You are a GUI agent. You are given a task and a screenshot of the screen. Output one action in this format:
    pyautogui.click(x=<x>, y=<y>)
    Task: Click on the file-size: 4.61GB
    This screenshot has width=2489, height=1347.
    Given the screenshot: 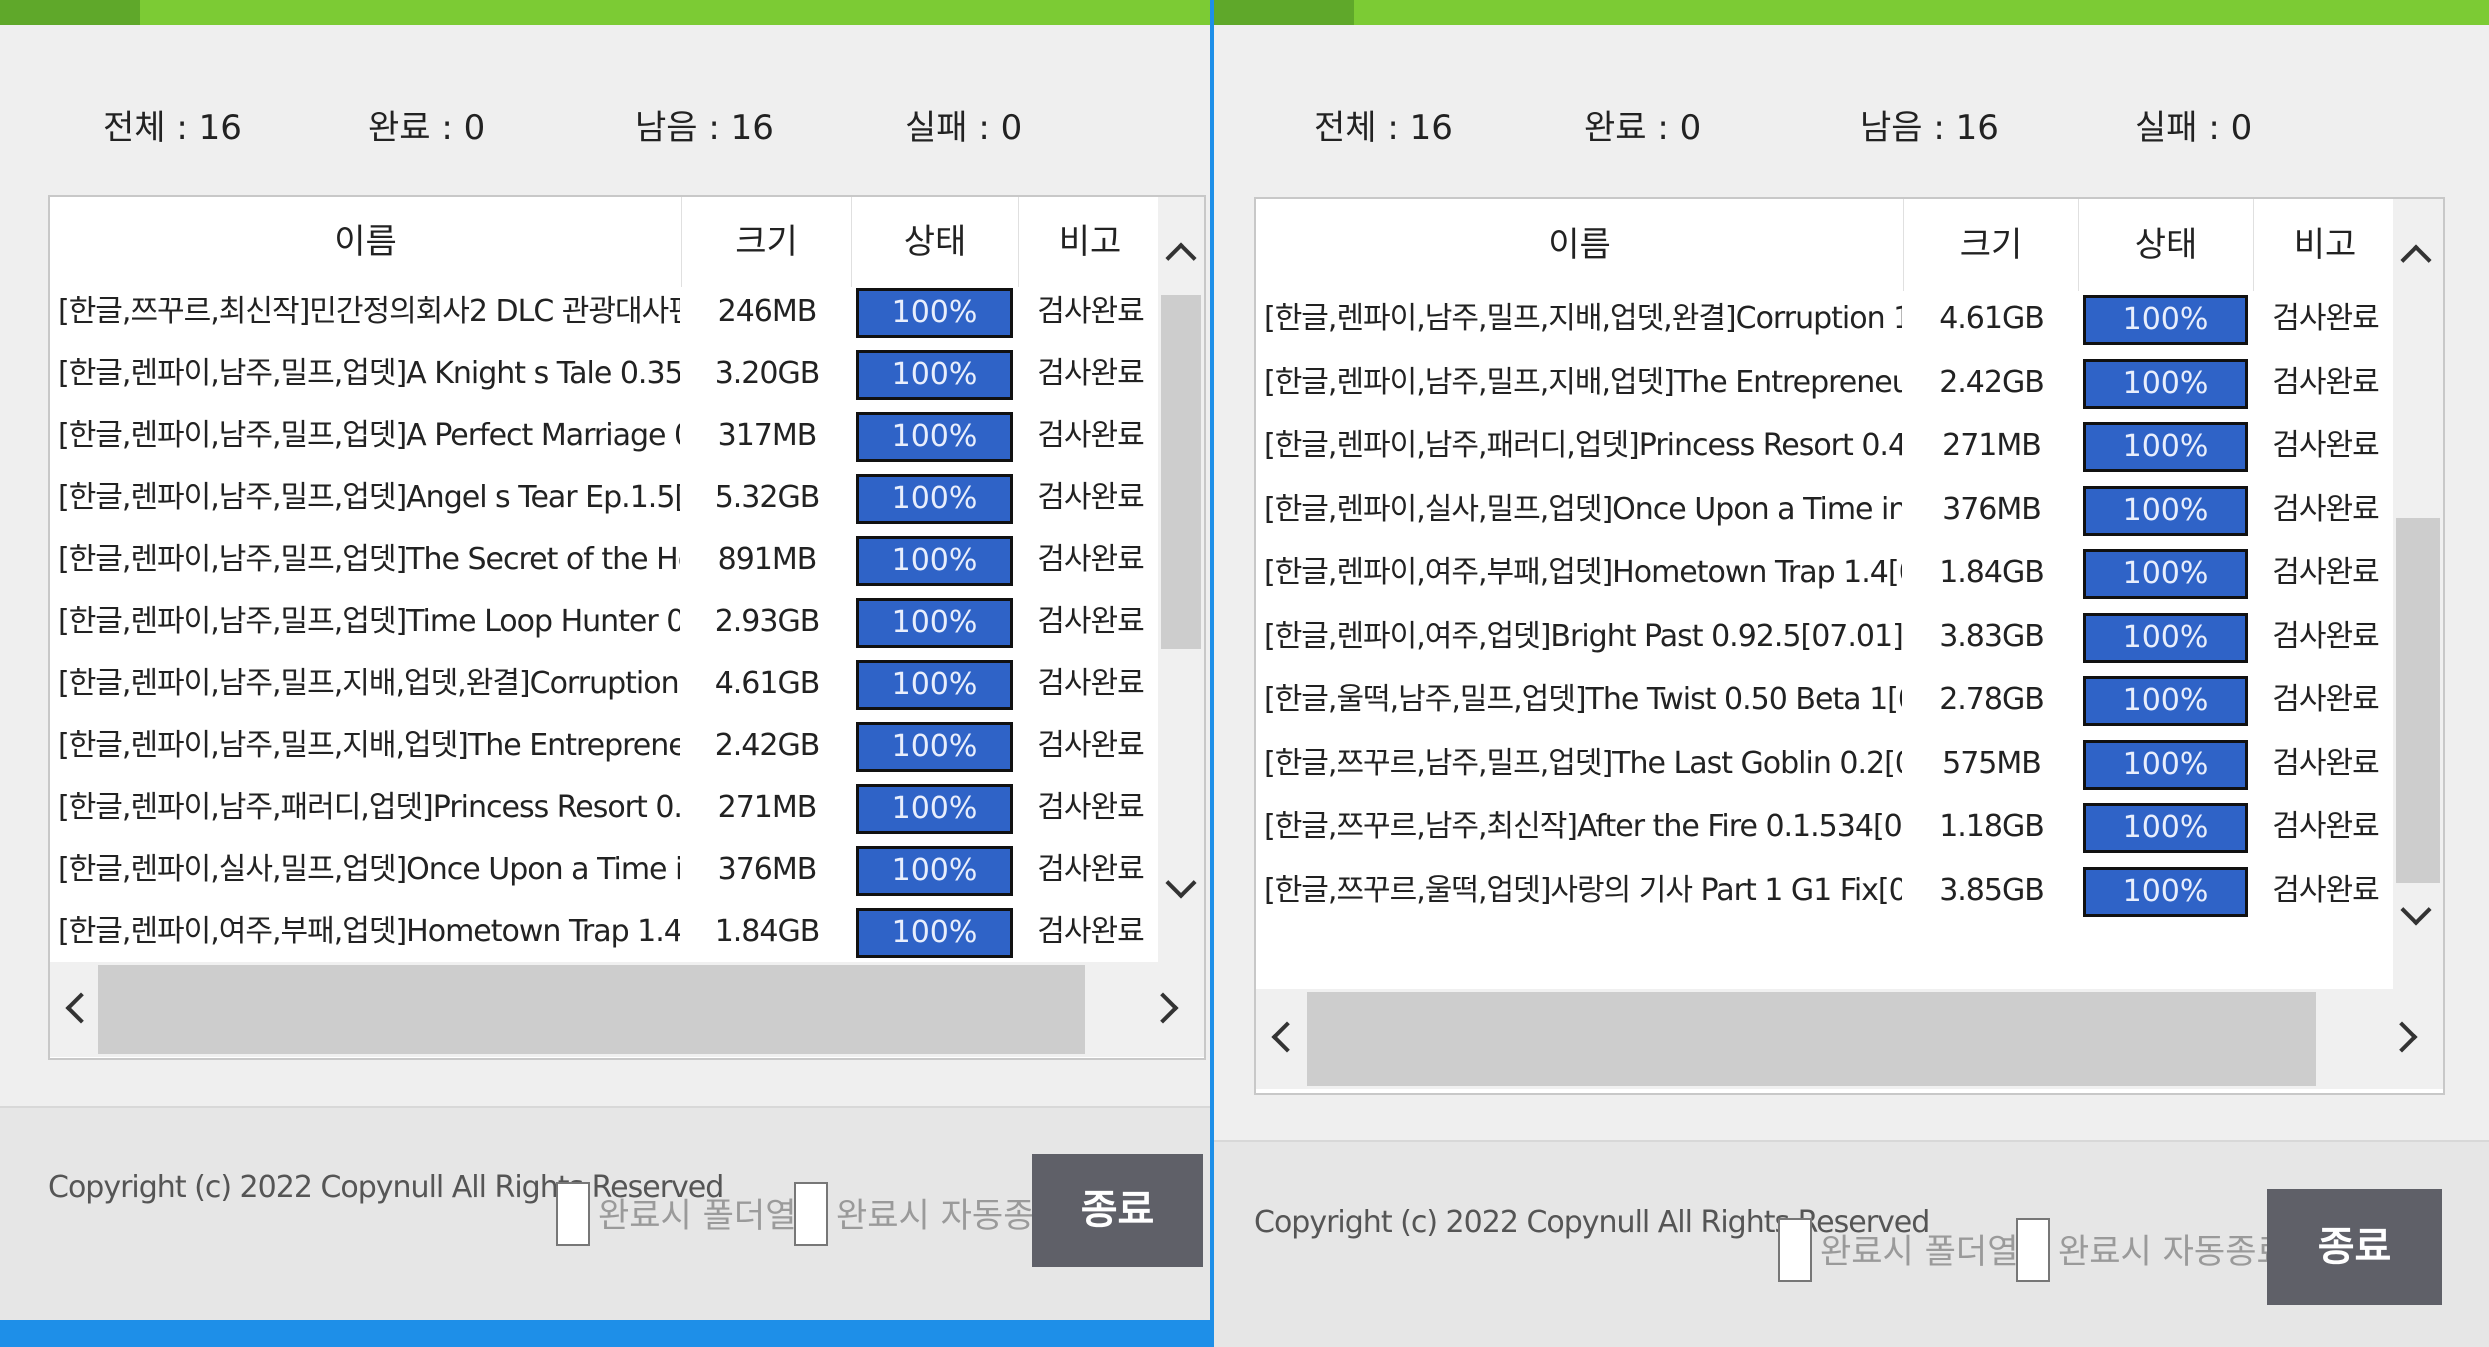 What is the action you would take?
    pyautogui.click(x=767, y=683)
    